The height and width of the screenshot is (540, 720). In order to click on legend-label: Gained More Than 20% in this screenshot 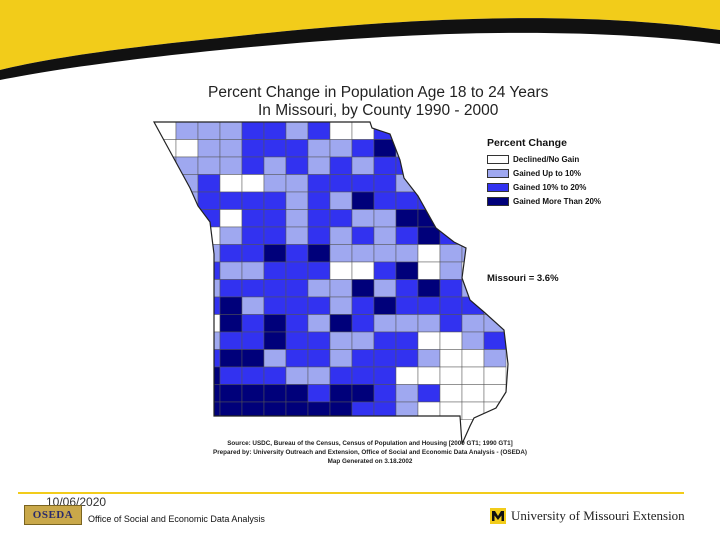, I will do `click(557, 201)`.